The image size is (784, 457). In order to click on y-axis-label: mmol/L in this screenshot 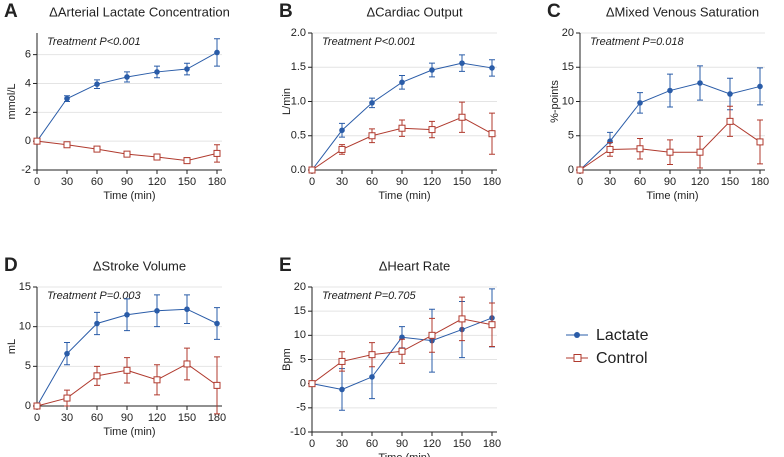, I will do `click(12, 101)`.